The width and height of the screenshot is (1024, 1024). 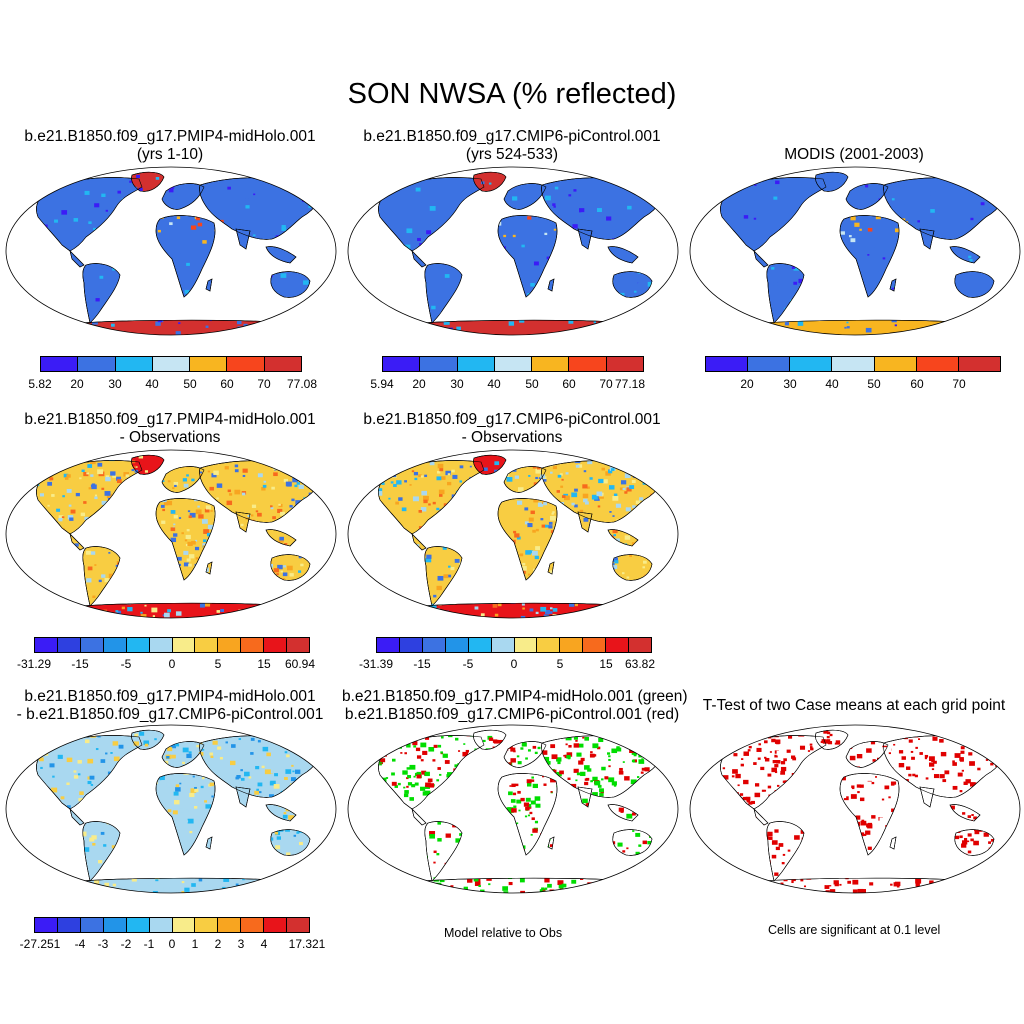 What do you see at coordinates (170, 696) in the screenshot?
I see `panel6-title-line1: b.e21.B1850.f09_g17.PMIP4-midHolo.001` at bounding box center [170, 696].